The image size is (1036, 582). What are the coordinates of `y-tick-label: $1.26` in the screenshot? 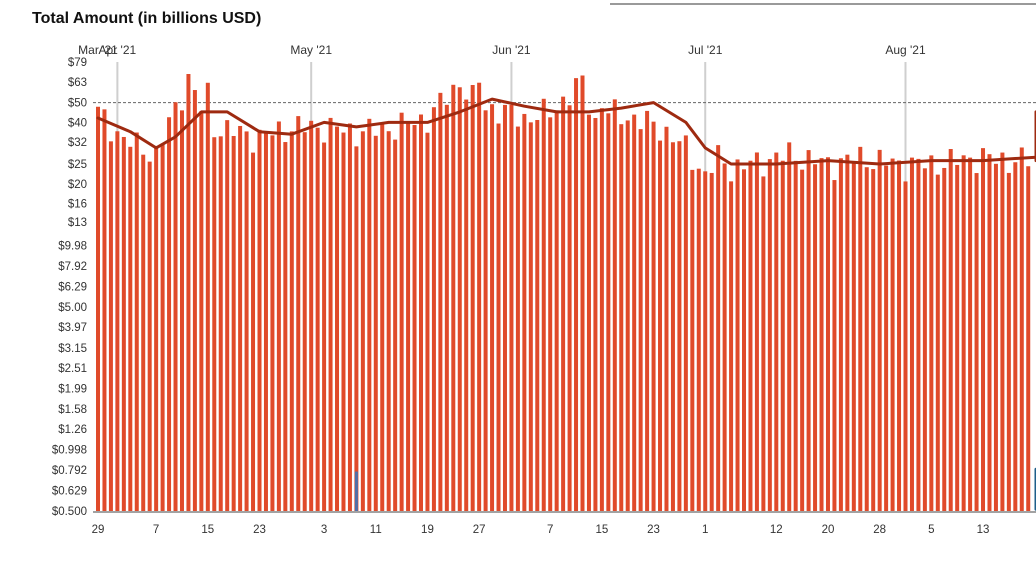 It's located at (72, 430).